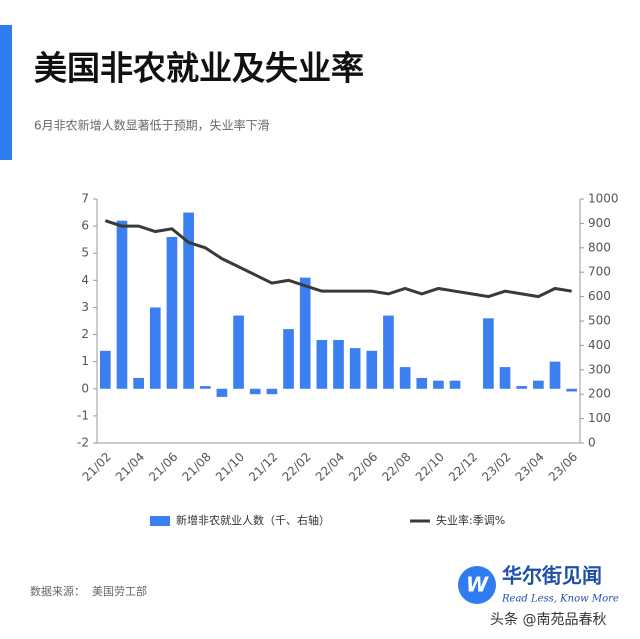 This screenshot has width=640, height=639. What do you see at coordinates (85, 388) in the screenshot?
I see `y-tick-label: 0` at bounding box center [85, 388].